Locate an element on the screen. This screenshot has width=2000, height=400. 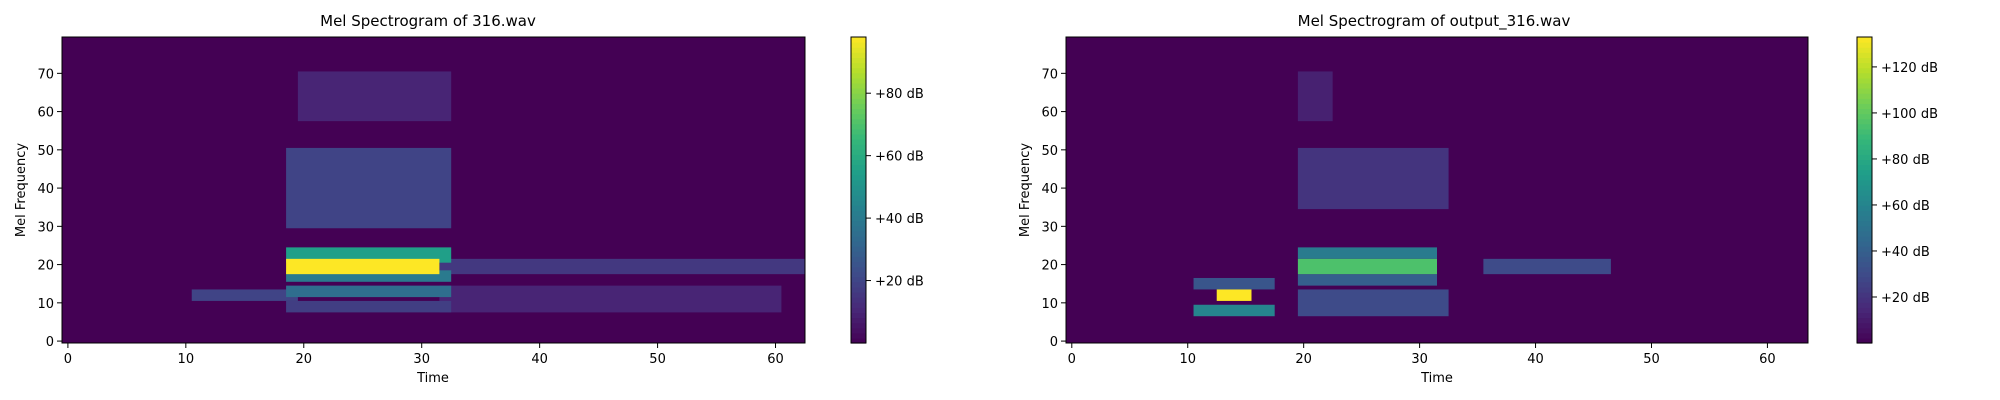
chart-title: Mel Spectrogram of 316.wav is located at coordinates (428, 21).